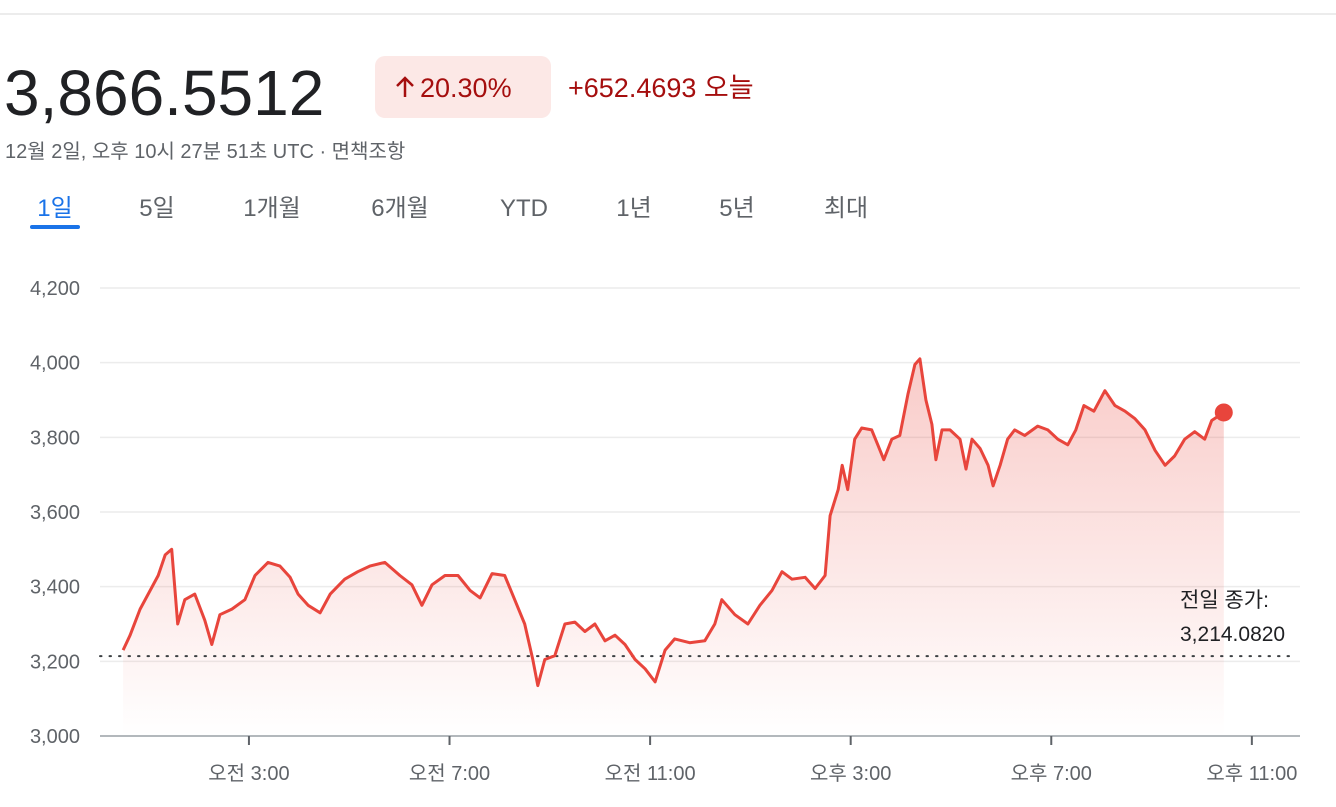 The width and height of the screenshot is (1336, 807). What do you see at coordinates (55, 289) in the screenshot?
I see `y-tick-label: 4,200` at bounding box center [55, 289].